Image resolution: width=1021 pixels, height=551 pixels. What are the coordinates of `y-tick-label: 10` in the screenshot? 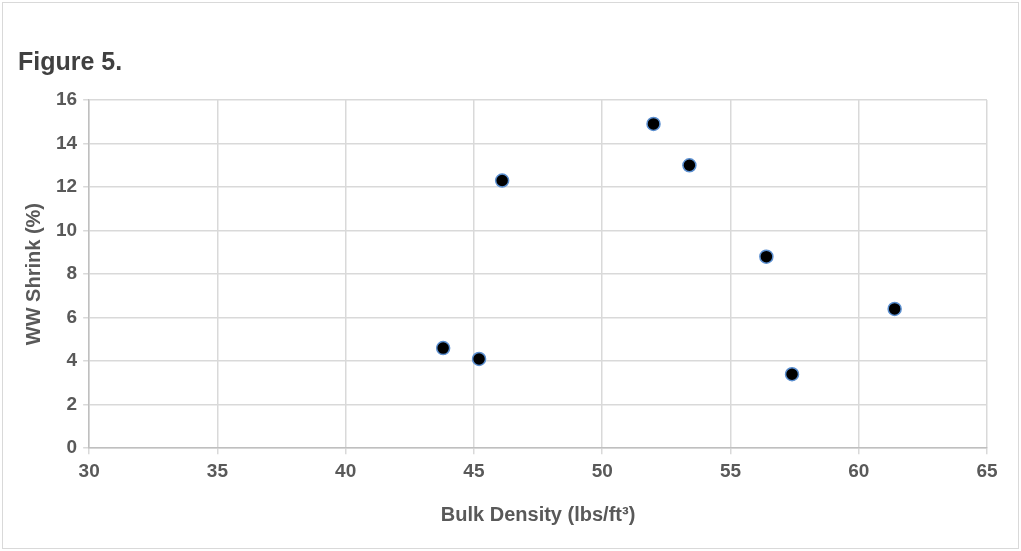 It's located at (66, 229).